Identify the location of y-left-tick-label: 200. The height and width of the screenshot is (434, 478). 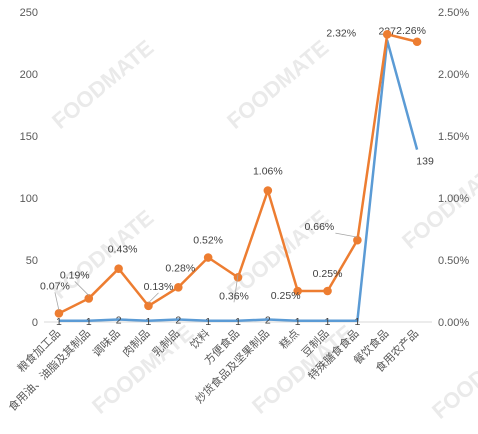
(29, 75).